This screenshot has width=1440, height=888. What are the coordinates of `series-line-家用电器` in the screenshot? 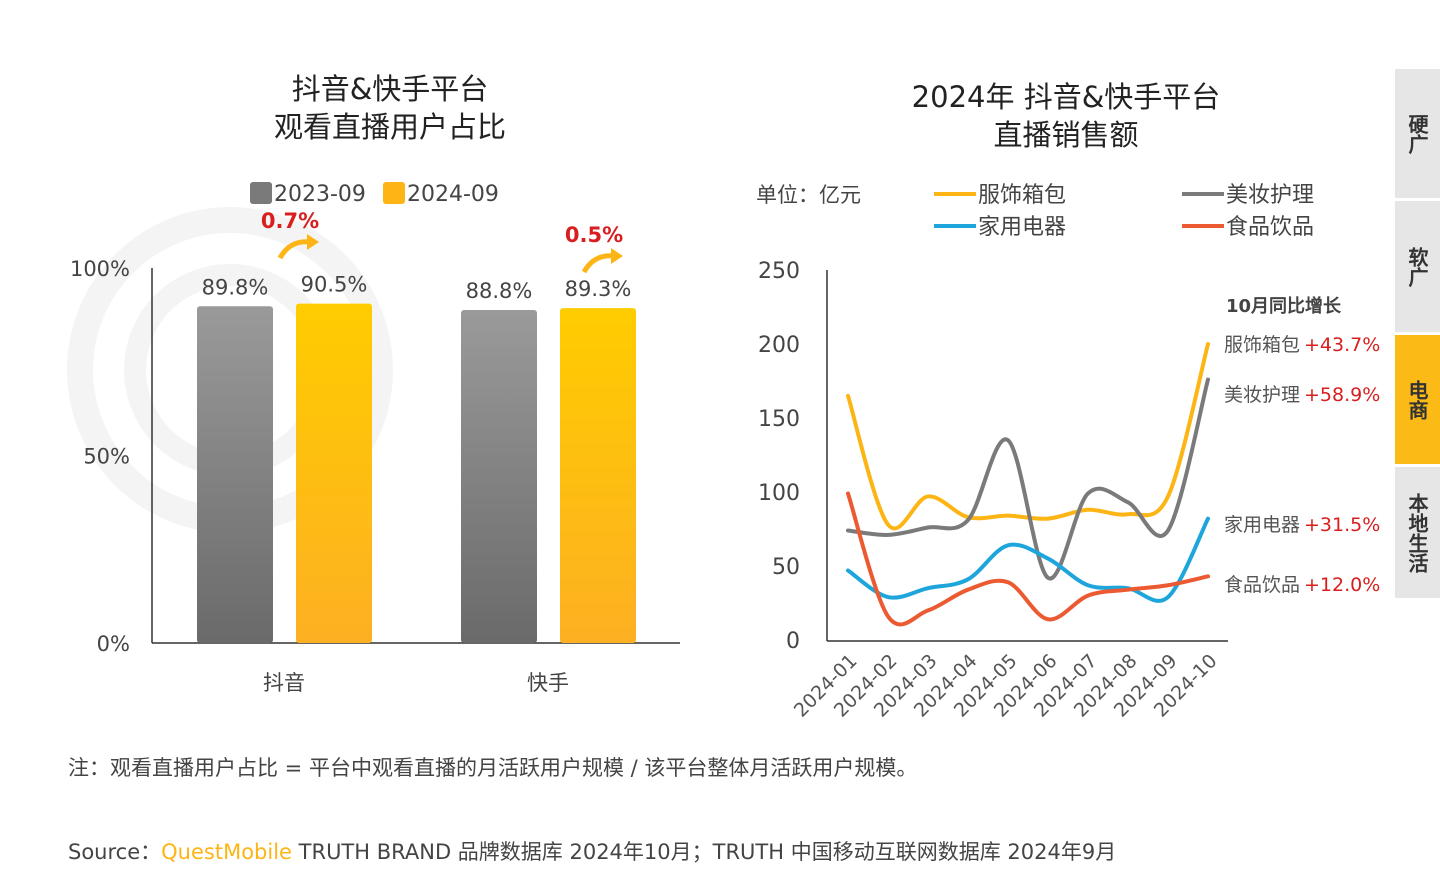 It's located at (1028, 559).